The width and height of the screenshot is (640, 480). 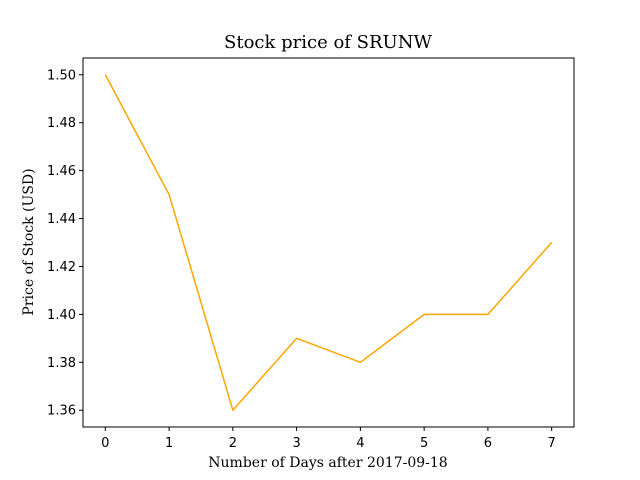 I want to click on y-tick-label-3: 1.42, so click(x=61, y=267).